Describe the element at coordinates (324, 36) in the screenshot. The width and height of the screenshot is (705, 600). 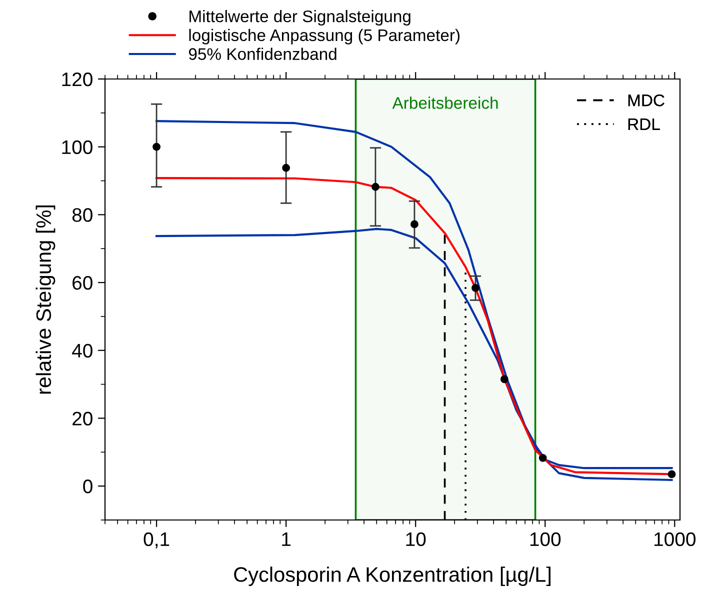
I see `legend-label: logistische Anpassung (5 Parameter)` at that location.